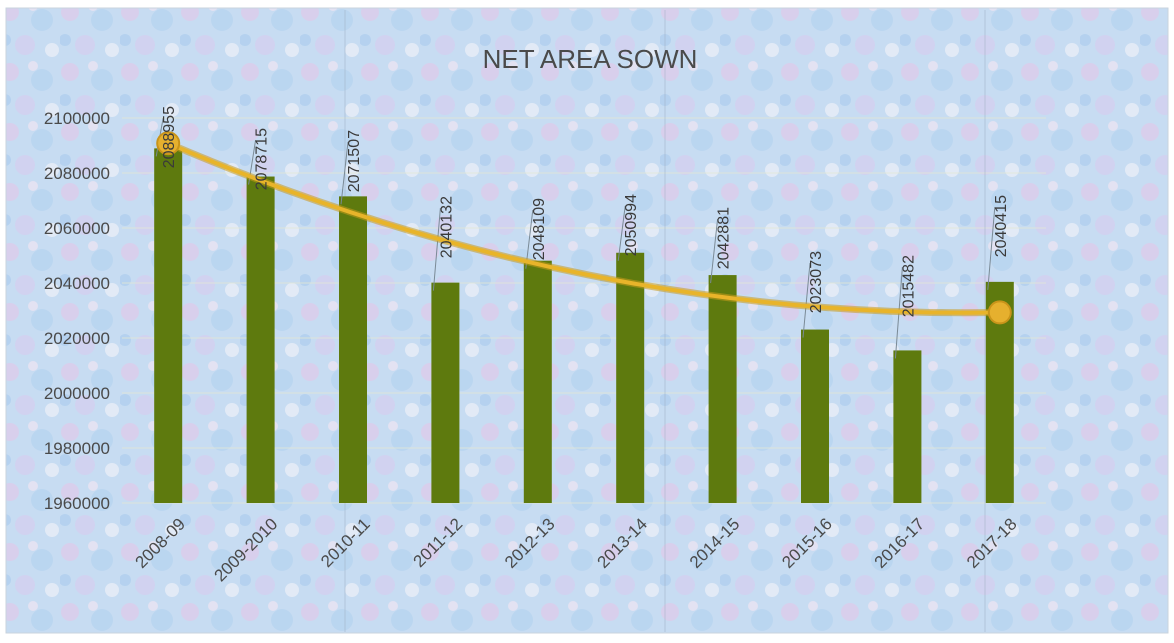 The image size is (1174, 643). What do you see at coordinates (77, 118) in the screenshot?
I see `y-tick-label: 2100000` at bounding box center [77, 118].